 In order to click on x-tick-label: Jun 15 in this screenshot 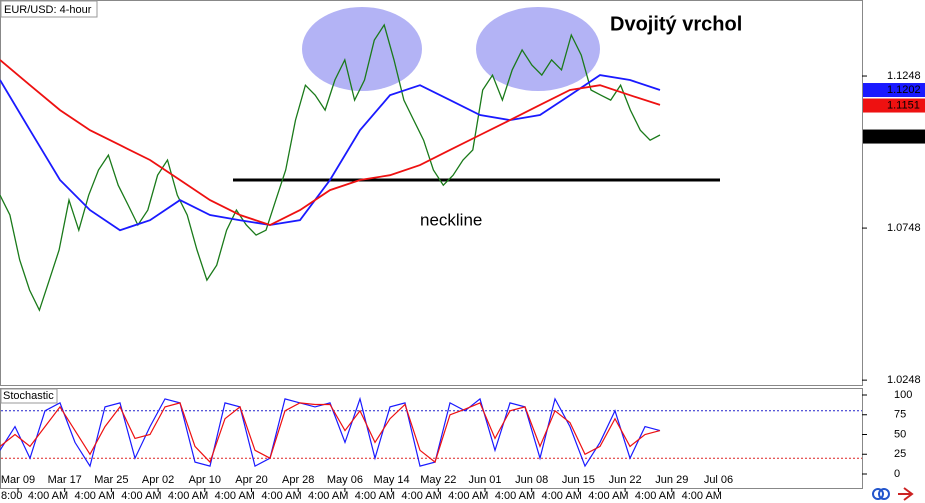, I will do `click(578, 480)`.